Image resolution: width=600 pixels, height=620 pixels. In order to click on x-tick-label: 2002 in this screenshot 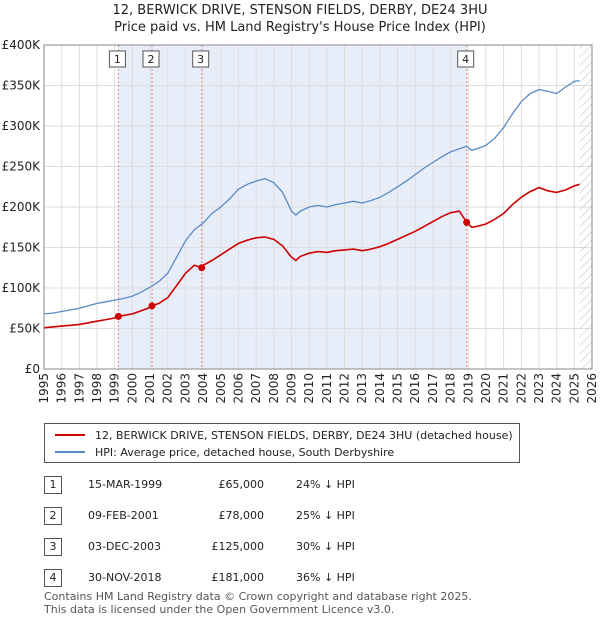, I will do `click(168, 388)`.